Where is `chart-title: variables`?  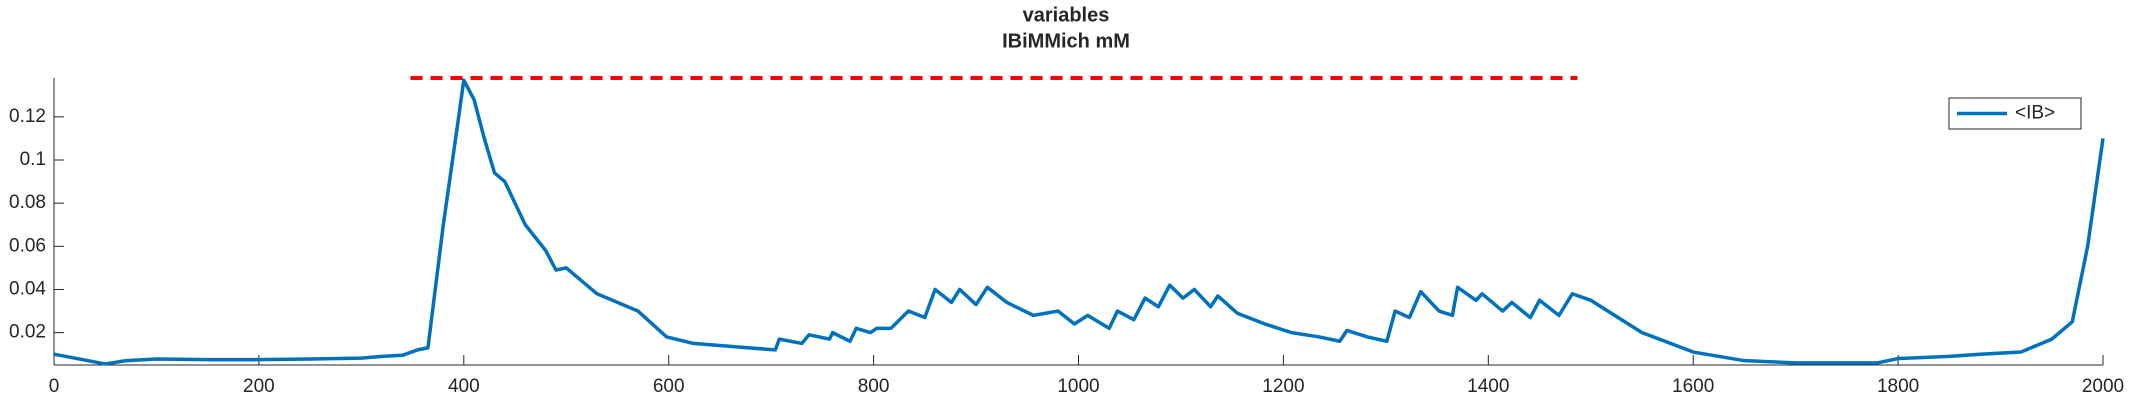 chart-title: variables is located at coordinates (1066, 15).